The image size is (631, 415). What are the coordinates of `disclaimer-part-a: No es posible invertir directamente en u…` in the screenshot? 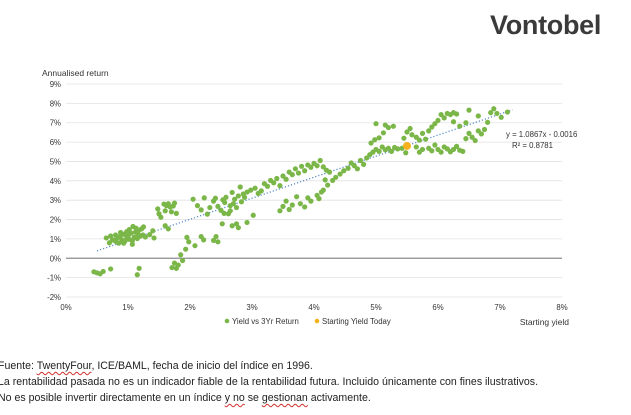 It's located at (112, 398).